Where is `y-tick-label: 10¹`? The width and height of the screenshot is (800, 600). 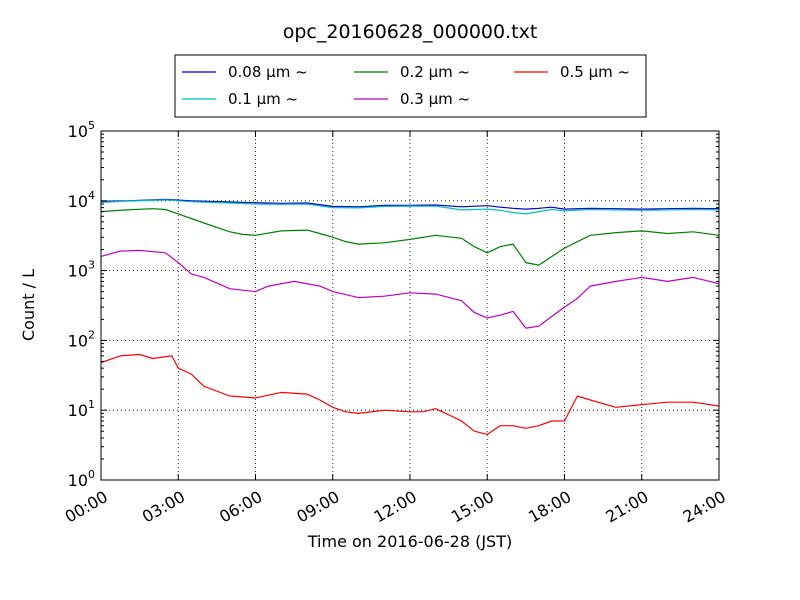 y-tick-label: 10¹ is located at coordinates (81, 409).